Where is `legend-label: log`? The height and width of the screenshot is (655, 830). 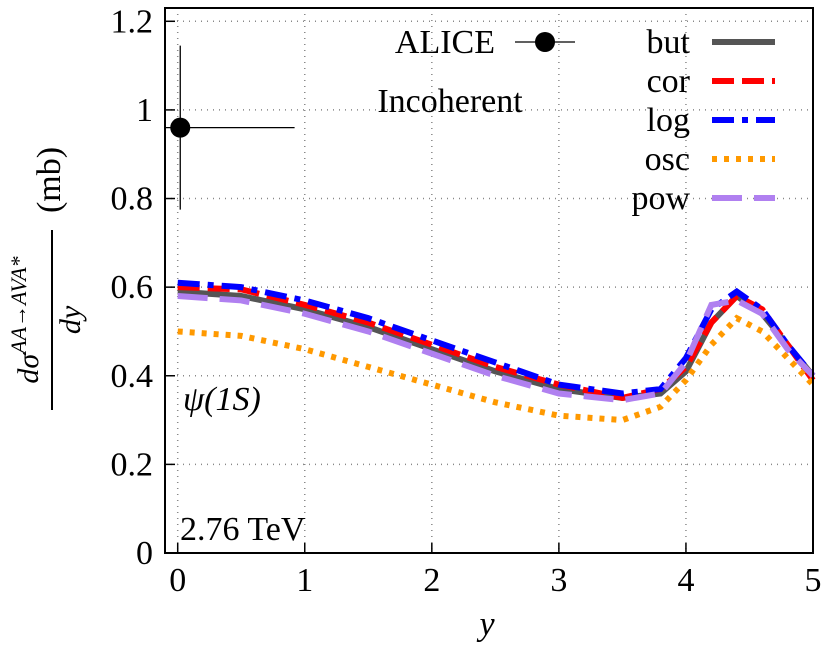
legend-label: log is located at coordinates (668, 120).